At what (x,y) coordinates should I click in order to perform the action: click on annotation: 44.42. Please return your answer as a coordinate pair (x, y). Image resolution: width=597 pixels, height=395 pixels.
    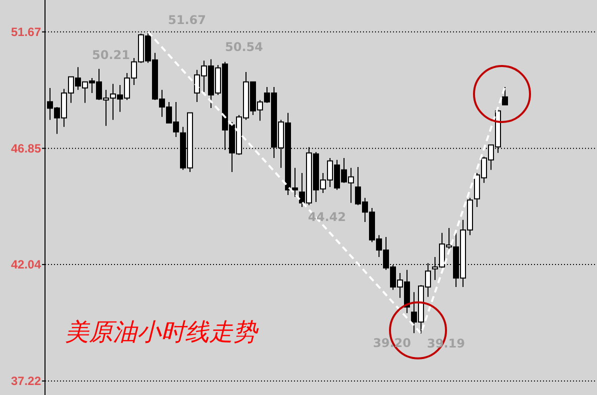
    Looking at the image, I should click on (327, 217).